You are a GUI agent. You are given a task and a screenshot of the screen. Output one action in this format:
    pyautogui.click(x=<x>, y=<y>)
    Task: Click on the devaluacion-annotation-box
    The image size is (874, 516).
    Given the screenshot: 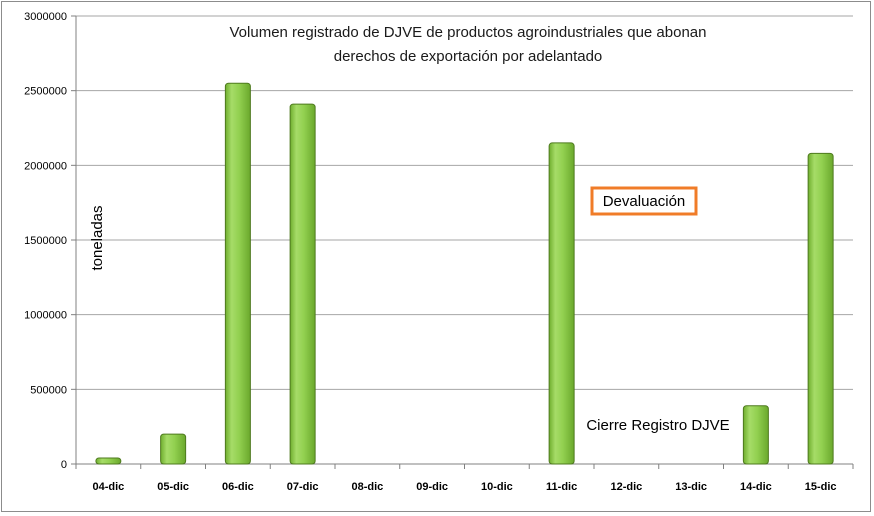 What is the action you would take?
    pyautogui.click(x=644, y=201)
    